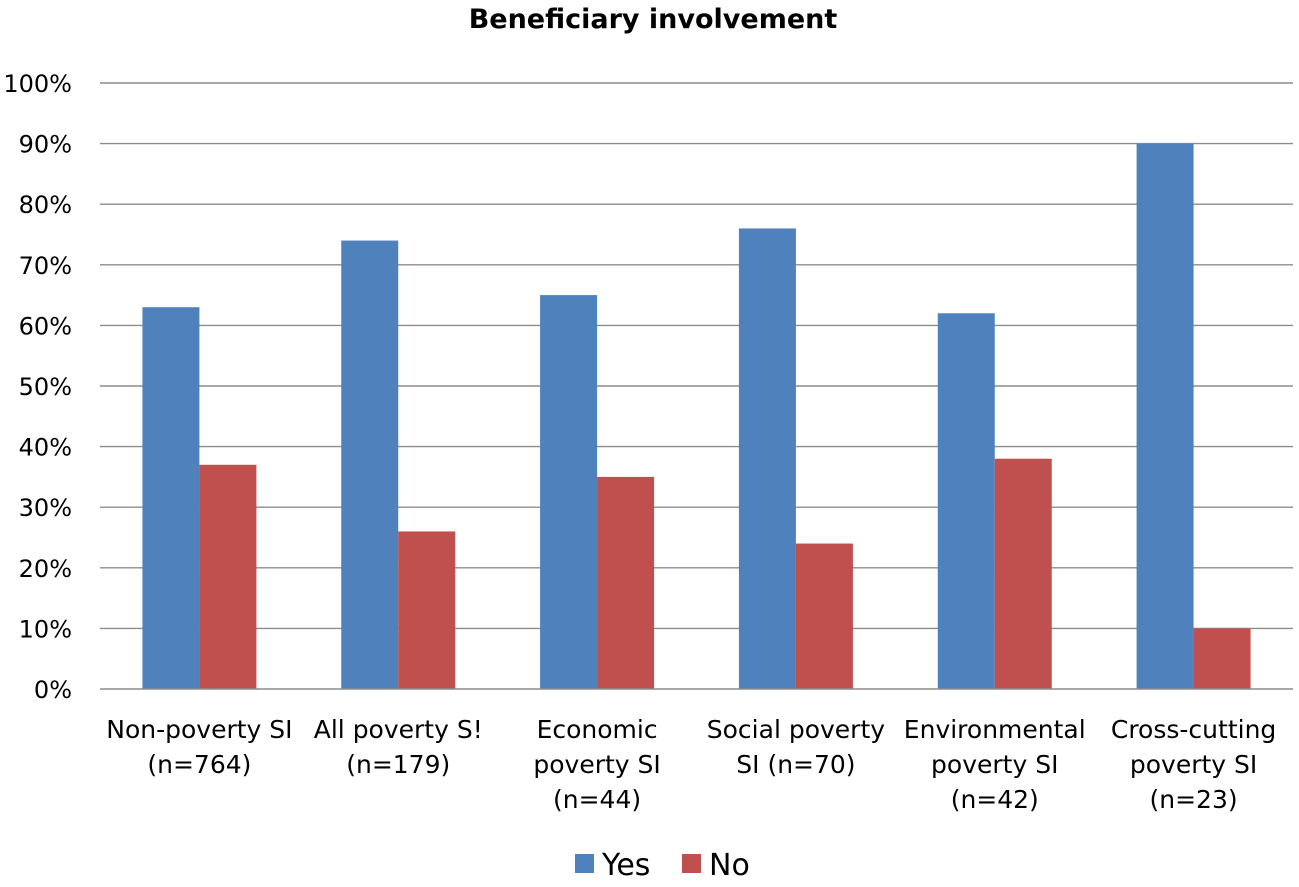  Describe the element at coordinates (995, 764) in the screenshot. I see `x-tick-label: Environmental poverty SI (n=42)` at that location.